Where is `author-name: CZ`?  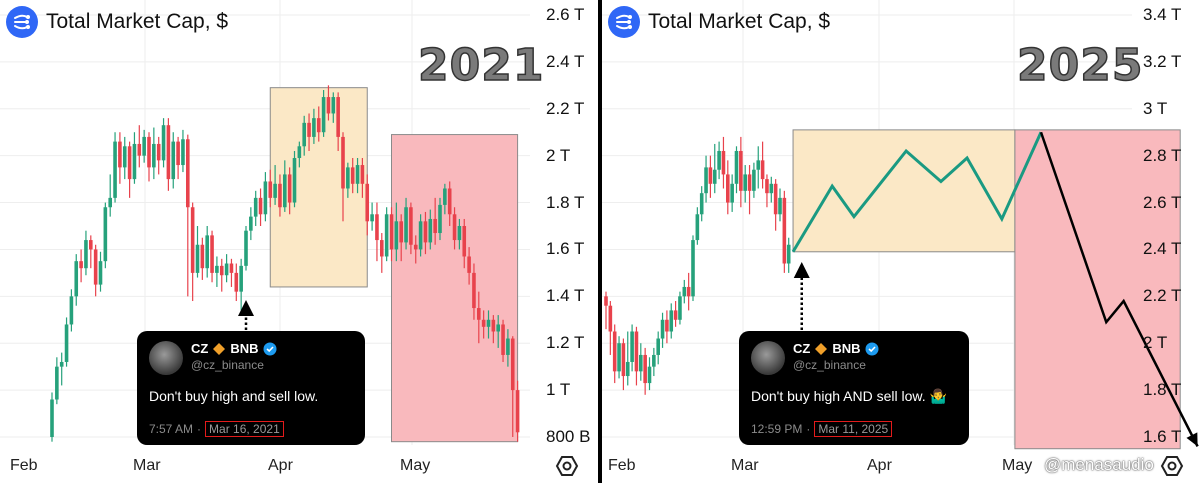
author-name: CZ is located at coordinates (200, 348).